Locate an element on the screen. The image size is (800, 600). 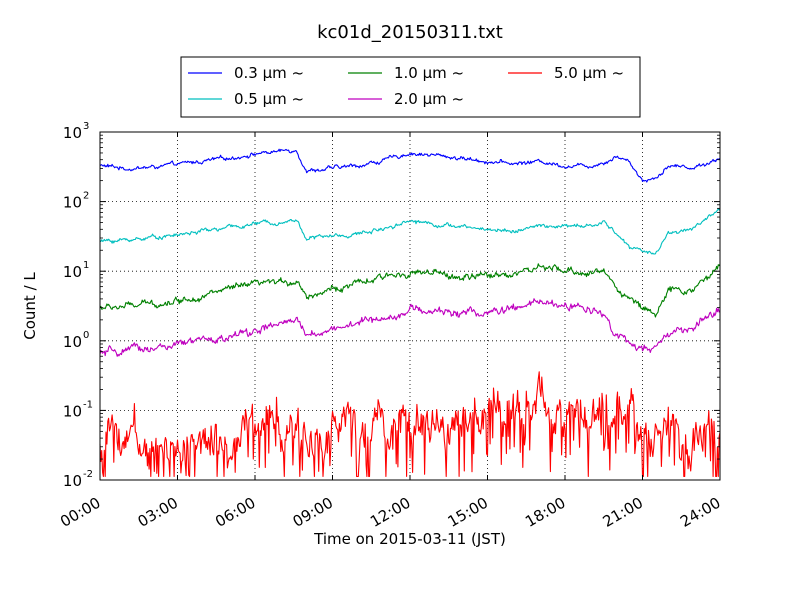
y-tick-exponent: 0 is located at coordinates (86, 335).